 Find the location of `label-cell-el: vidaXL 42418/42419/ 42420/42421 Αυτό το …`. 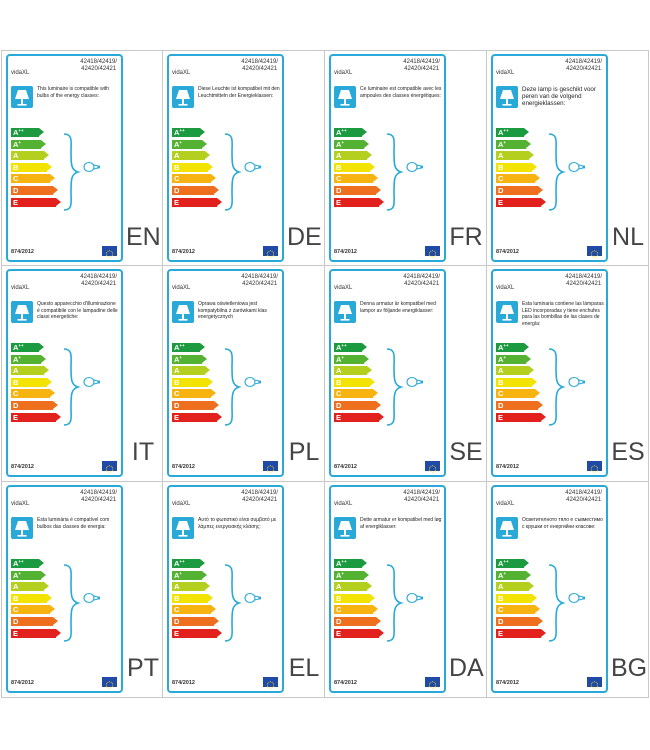

label-cell-el: vidaXL 42418/42419/ 42420/42421 Αυτό το … is located at coordinates (244, 590).